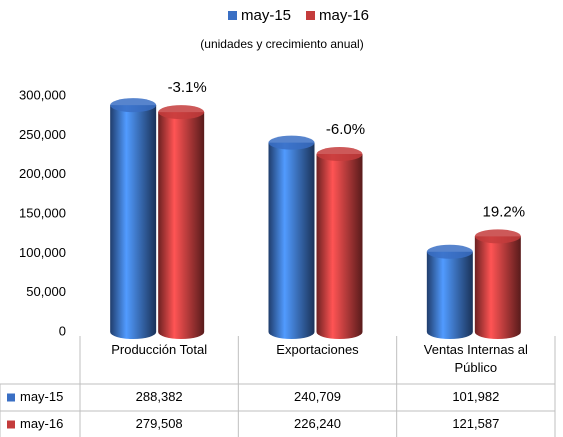  What do you see at coordinates (42, 212) in the screenshot?
I see `y-tick-label: 150,000` at bounding box center [42, 212].